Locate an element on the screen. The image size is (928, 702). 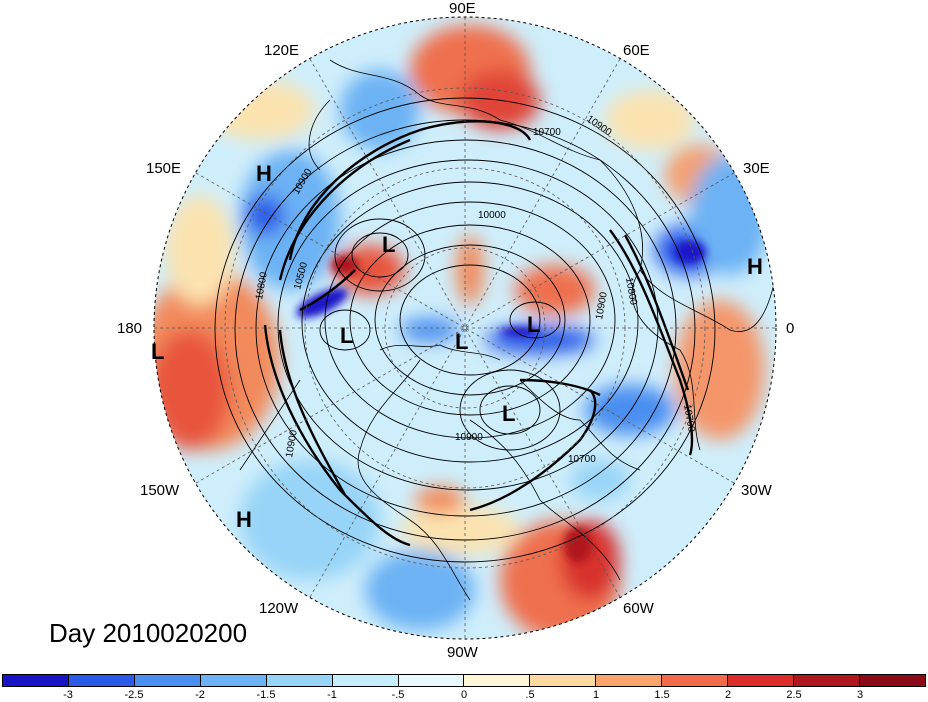
colorbar-tick-label: 2 is located at coordinates (728, 695).